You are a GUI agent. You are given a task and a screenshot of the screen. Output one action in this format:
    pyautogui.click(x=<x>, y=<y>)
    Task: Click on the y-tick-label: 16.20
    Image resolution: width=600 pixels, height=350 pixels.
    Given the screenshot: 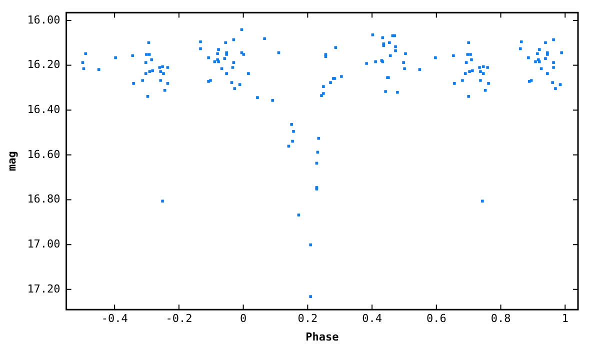 What is the action you would take?
    pyautogui.click(x=43, y=65)
    